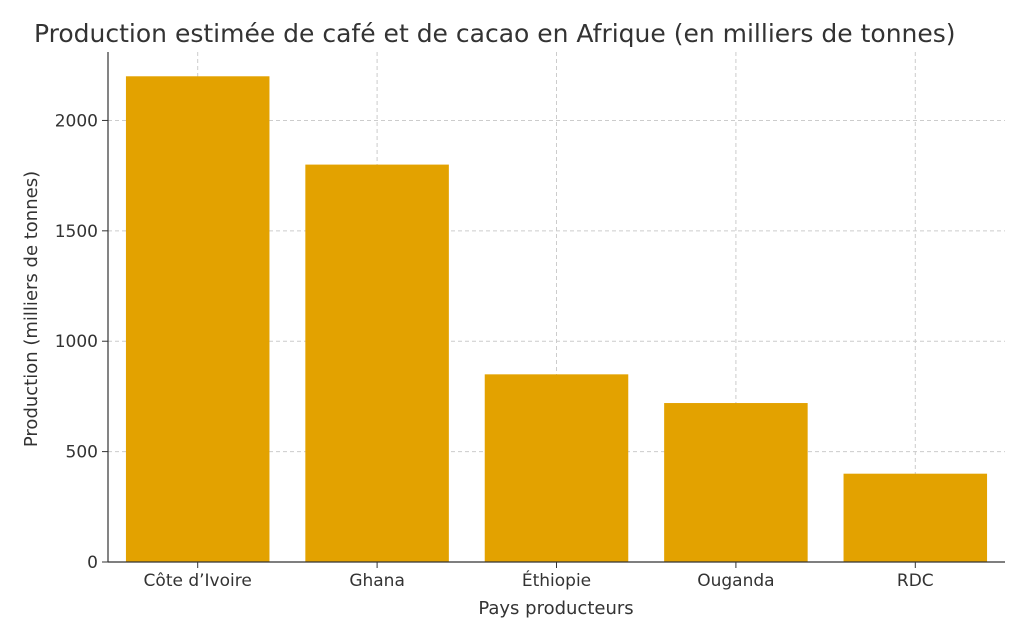  I want to click on y-tick-label: 1000, so click(76, 342).